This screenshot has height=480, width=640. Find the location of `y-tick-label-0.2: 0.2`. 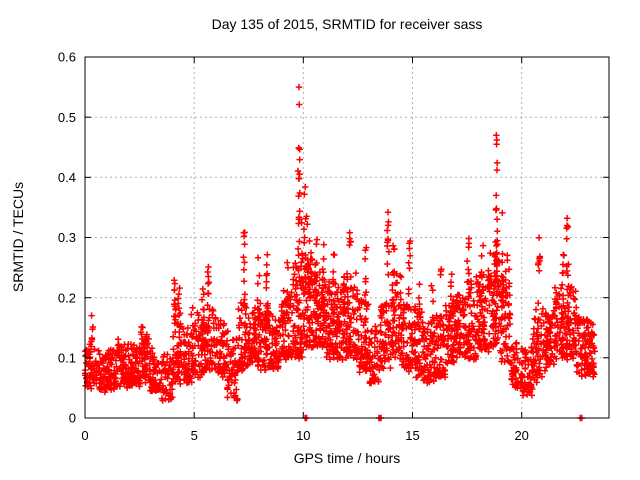

y-tick-label-0.2: 0.2 is located at coordinates (67, 297).